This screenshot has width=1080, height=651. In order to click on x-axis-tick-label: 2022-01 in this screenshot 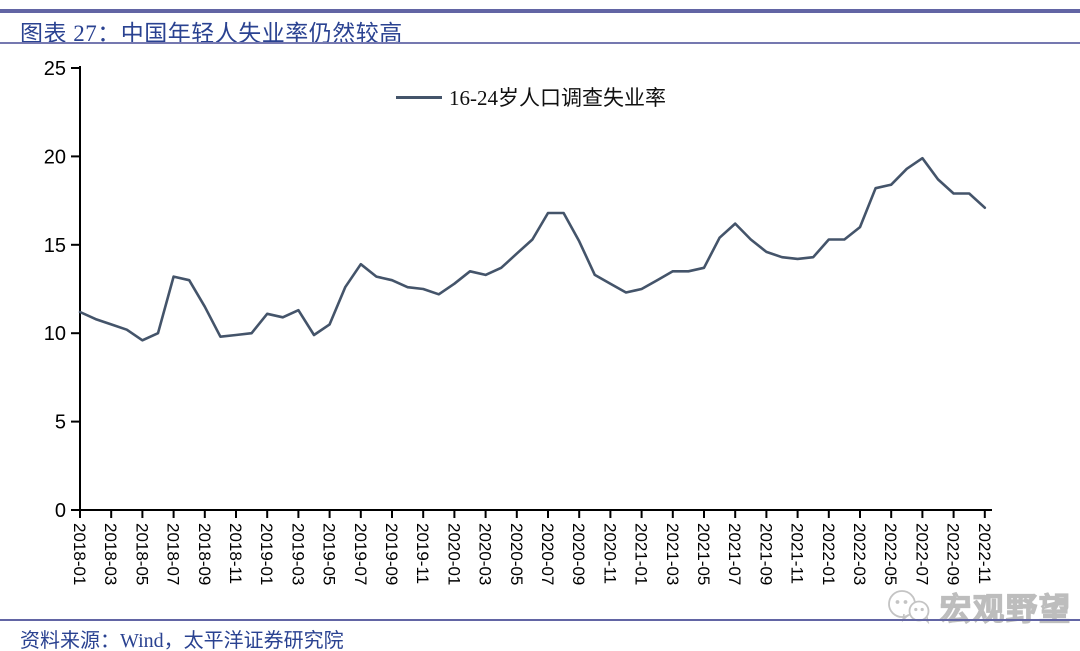, I will do `click(828, 554)`.